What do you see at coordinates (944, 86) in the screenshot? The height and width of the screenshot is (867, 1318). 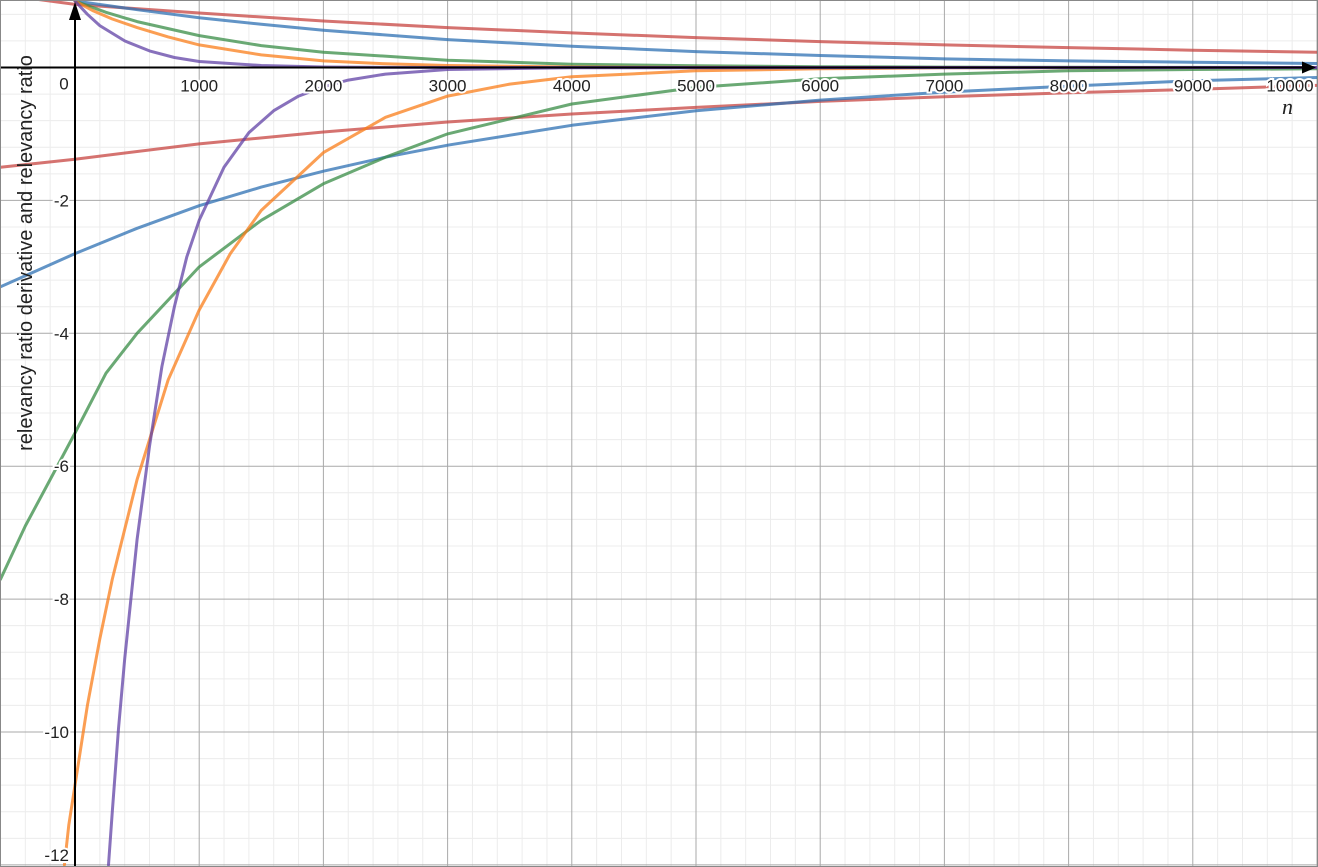 I see `x-tick-label: 7000` at bounding box center [944, 86].